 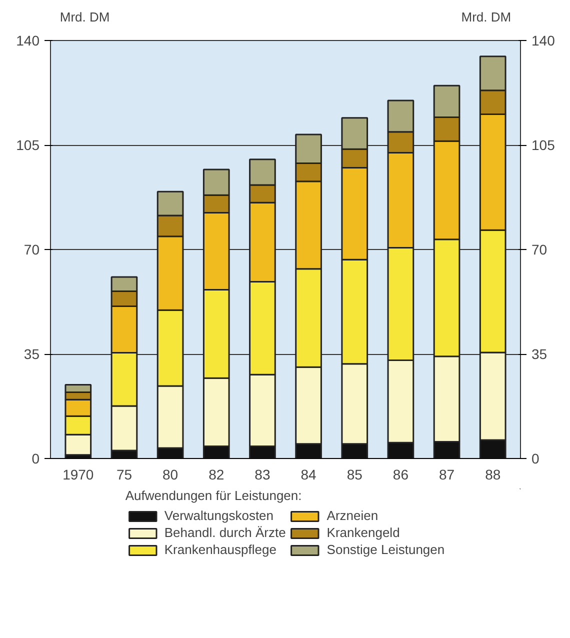 What do you see at coordinates (385, 549) in the screenshot?
I see `legend-label: Sonstige Leistungen` at bounding box center [385, 549].